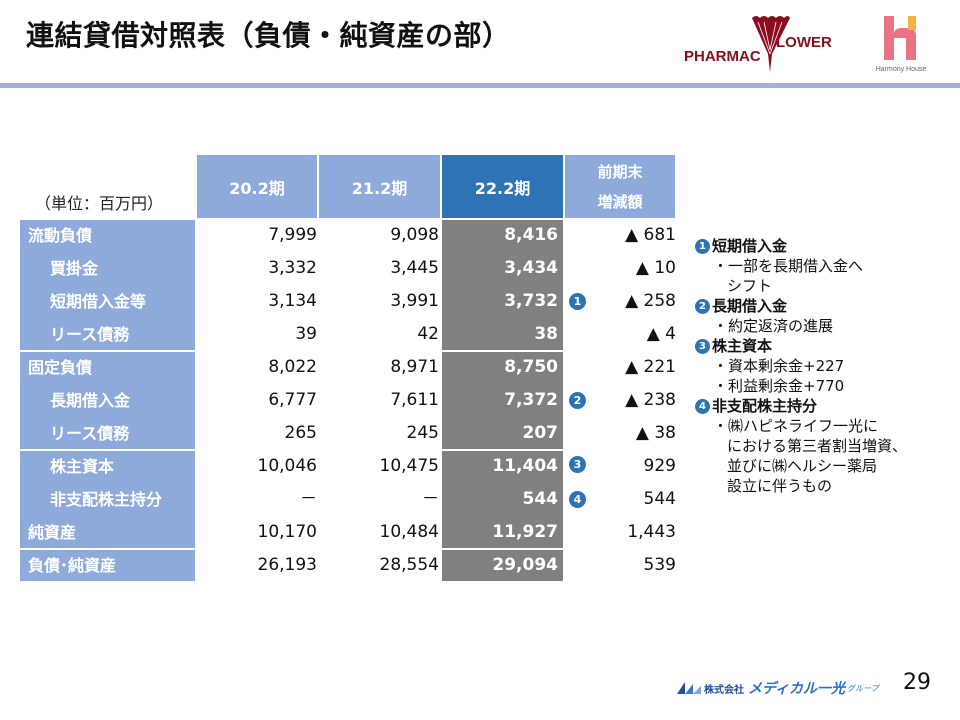  Describe the element at coordinates (659, 565) in the screenshot. I see `value-change: 539` at that location.